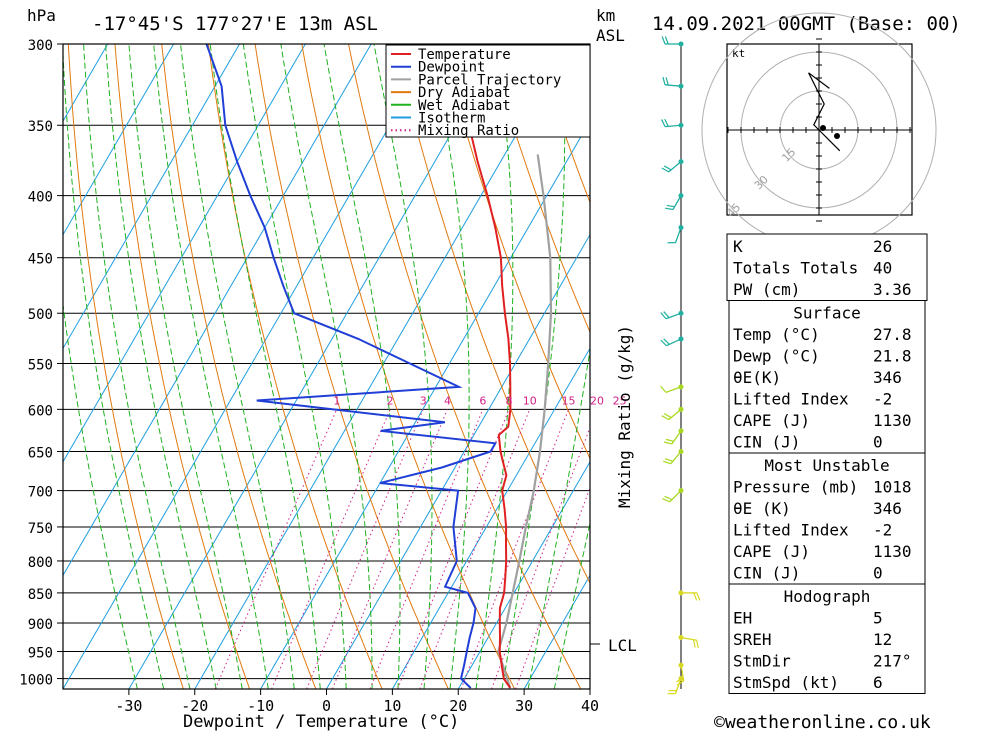 The image size is (1000, 733). I want to click on legend-label: Temperature, so click(464, 55).